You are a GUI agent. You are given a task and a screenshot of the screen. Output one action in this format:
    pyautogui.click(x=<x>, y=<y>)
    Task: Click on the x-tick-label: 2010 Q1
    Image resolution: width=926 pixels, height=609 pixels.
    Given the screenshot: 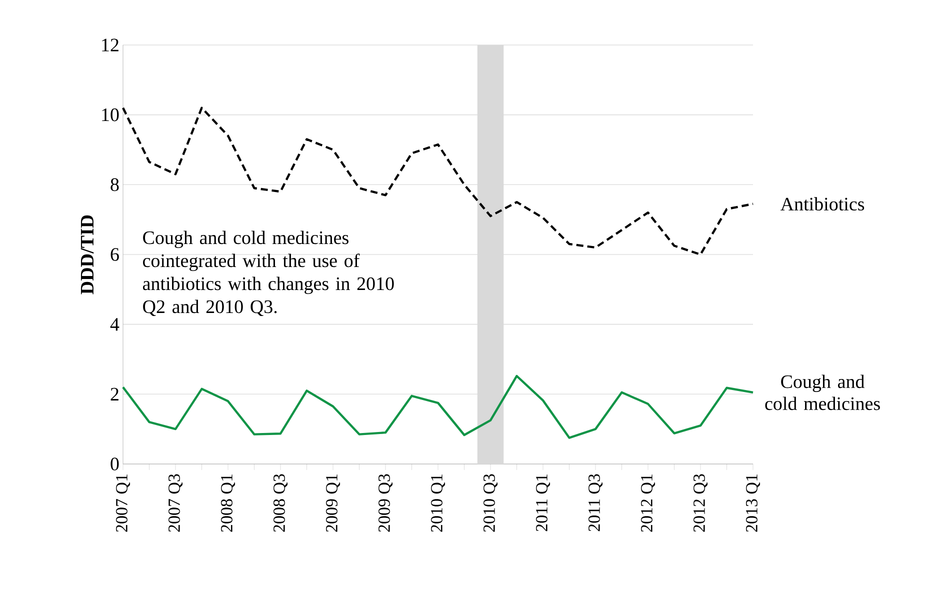 What is the action you would take?
    pyautogui.click(x=438, y=503)
    